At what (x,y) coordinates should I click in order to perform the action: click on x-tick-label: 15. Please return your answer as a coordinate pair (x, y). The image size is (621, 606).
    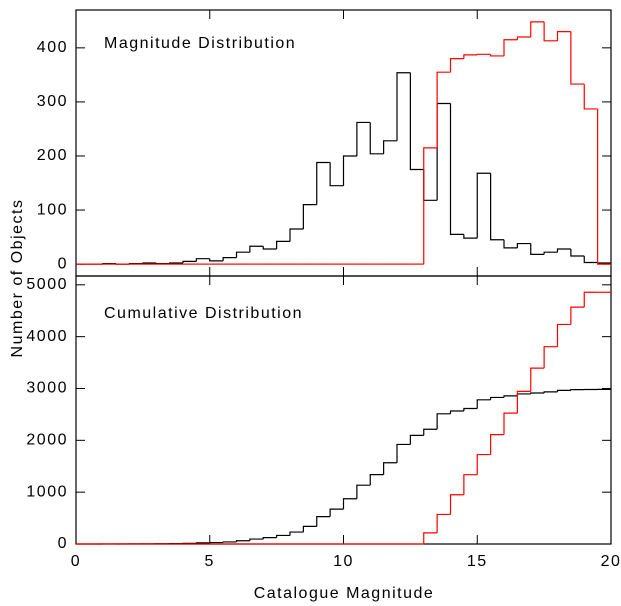
    Looking at the image, I should click on (477, 561).